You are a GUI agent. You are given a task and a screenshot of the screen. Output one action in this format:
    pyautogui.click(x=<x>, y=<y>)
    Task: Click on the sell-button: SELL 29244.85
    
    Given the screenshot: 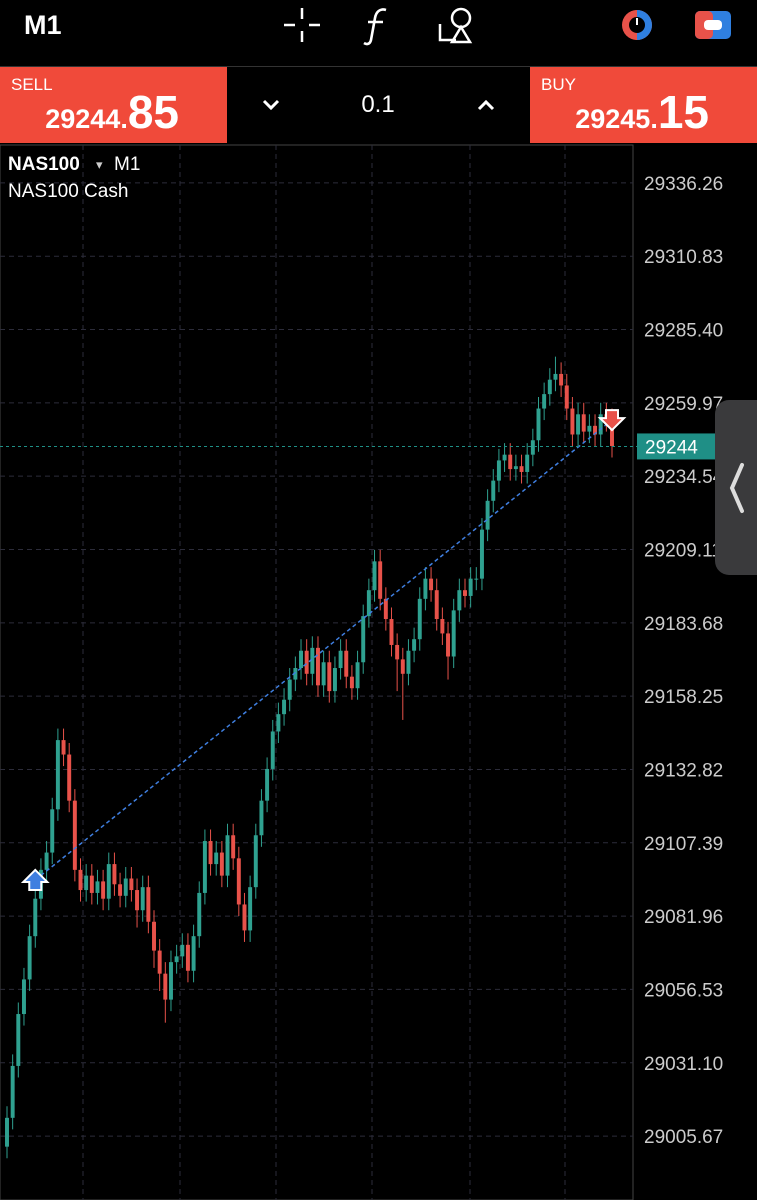 What is the action you would take?
    pyautogui.click(x=113, y=105)
    